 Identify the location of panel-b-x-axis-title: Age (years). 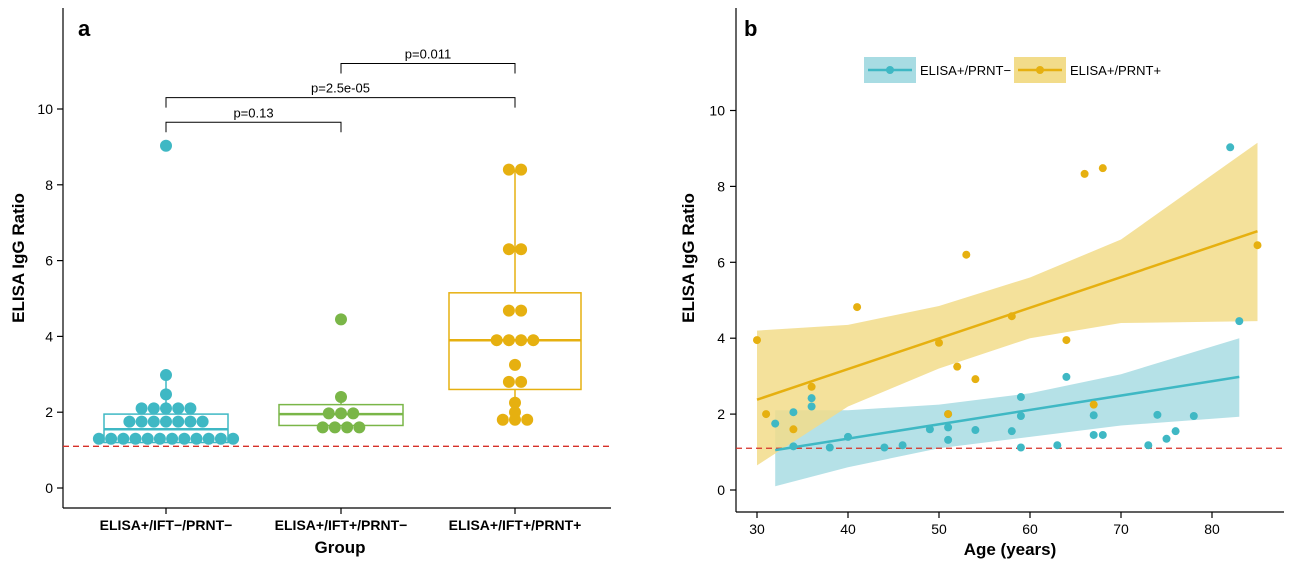
(1010, 549).